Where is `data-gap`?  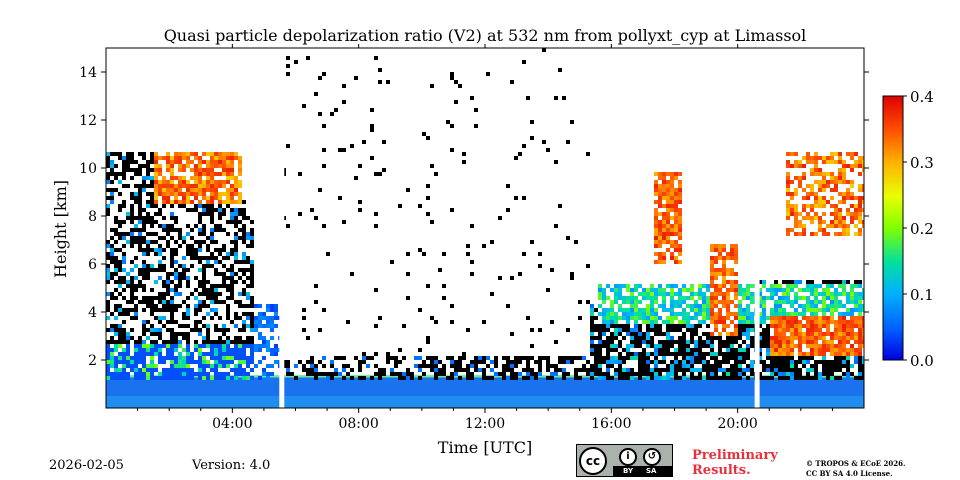
data-gap is located at coordinates (757, 228).